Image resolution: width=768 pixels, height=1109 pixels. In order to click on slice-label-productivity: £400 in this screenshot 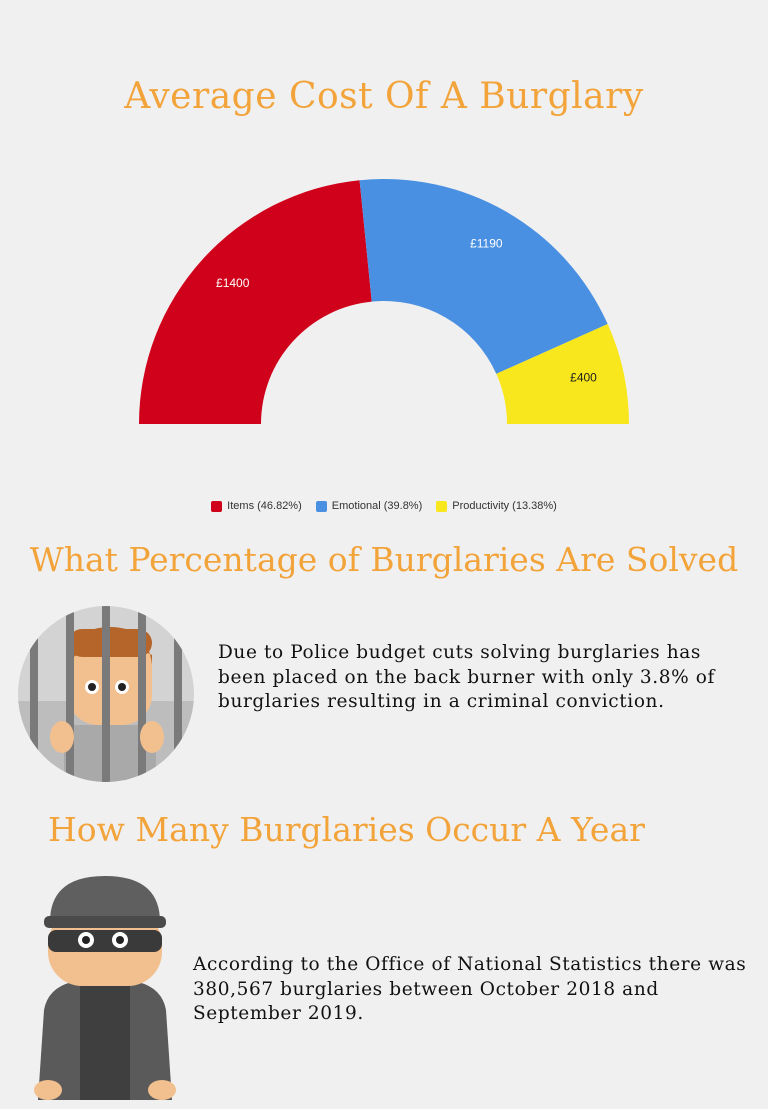, I will do `click(583, 377)`.